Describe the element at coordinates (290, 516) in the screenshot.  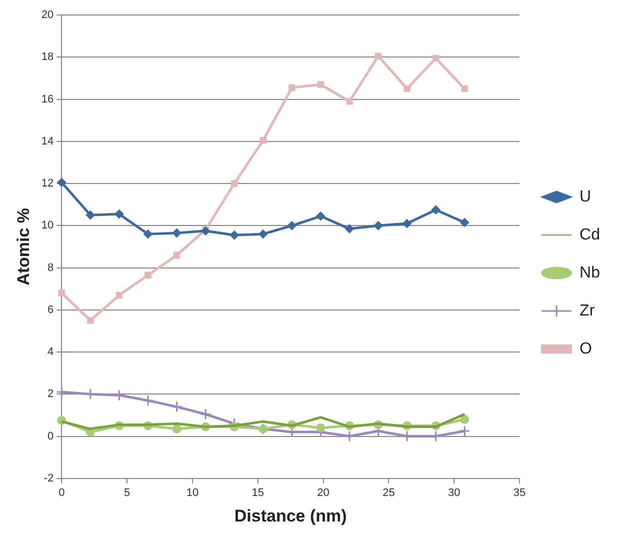
I see `x-axis-title: Distance (nm)` at that location.